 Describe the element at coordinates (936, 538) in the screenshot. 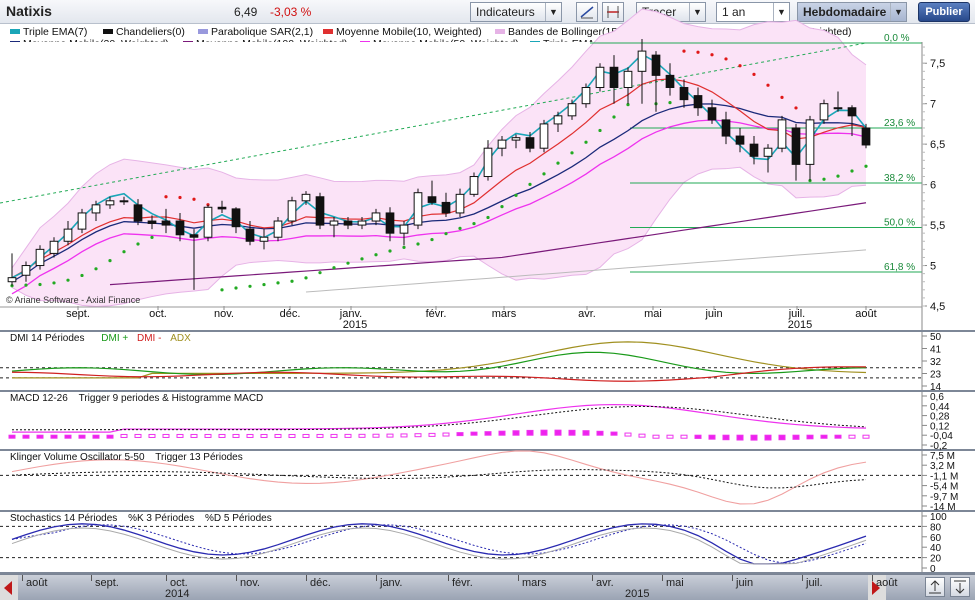

I see `panel-y-label: 60` at that location.